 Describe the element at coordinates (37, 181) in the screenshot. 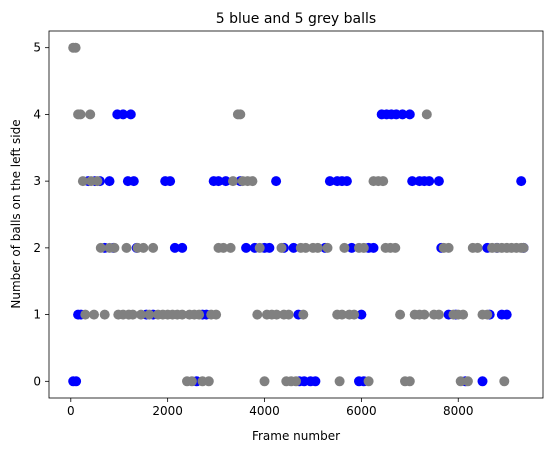

I see `y-tick-label: 3` at that location.